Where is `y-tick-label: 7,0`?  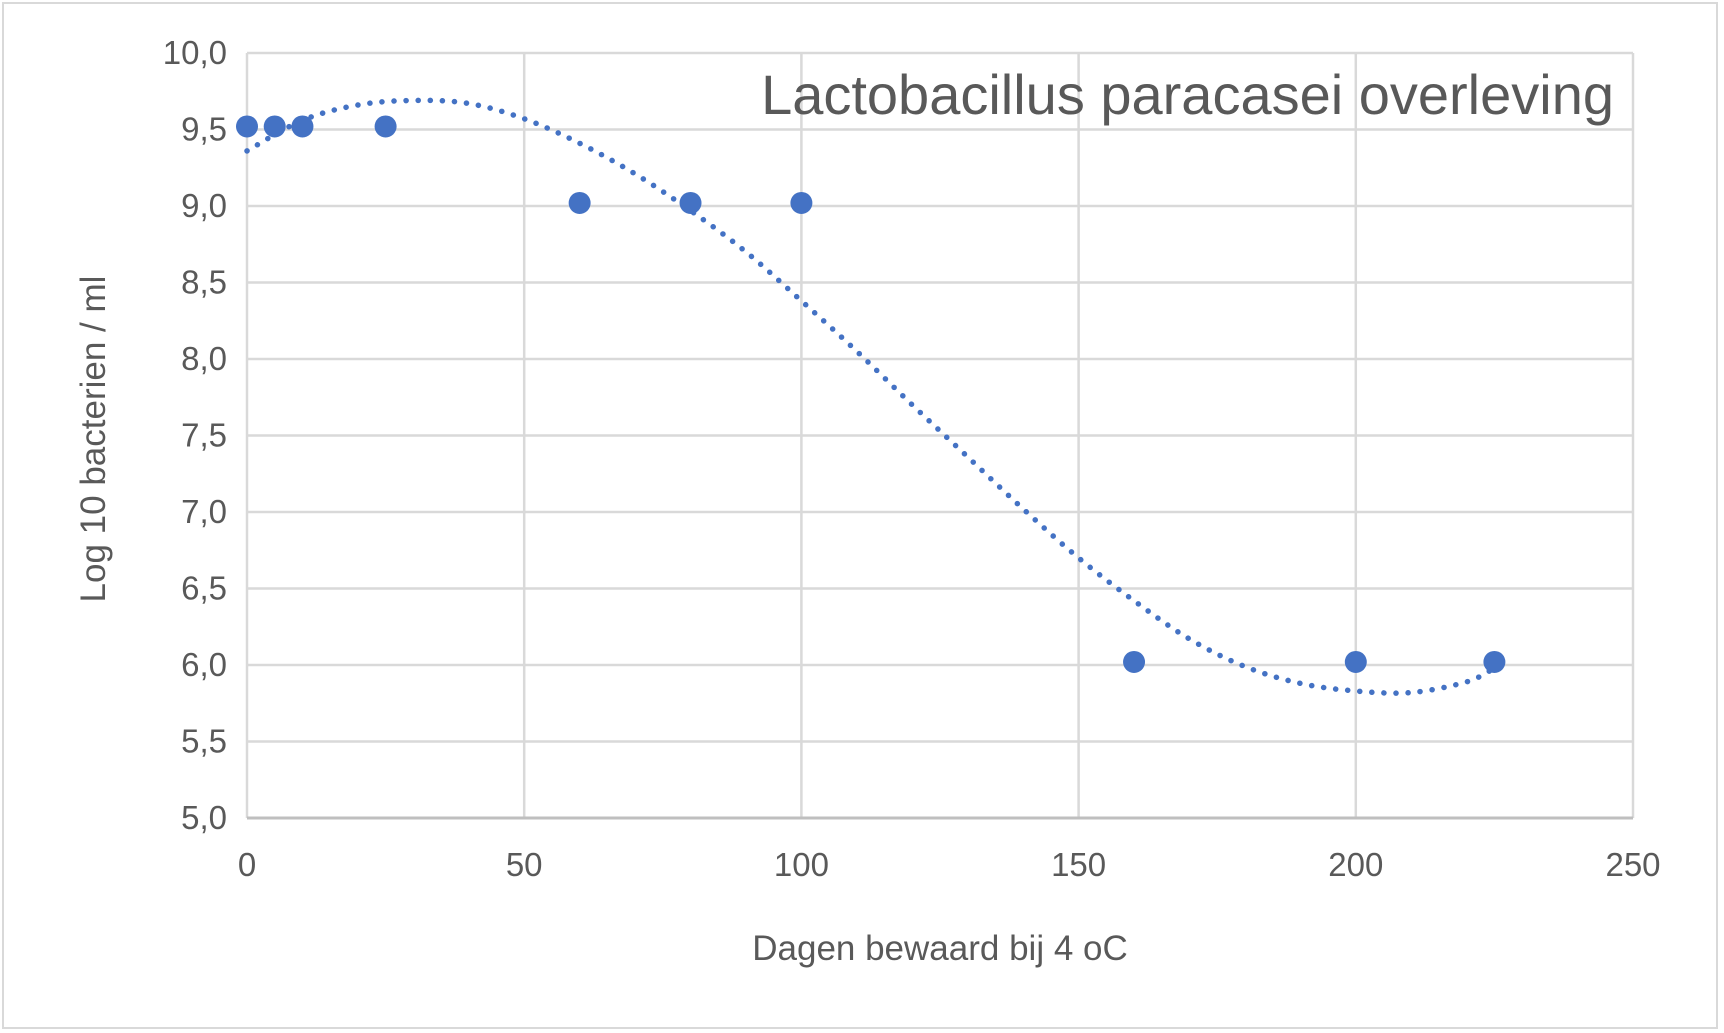
y-tick-label: 7,0 is located at coordinates (204, 511).